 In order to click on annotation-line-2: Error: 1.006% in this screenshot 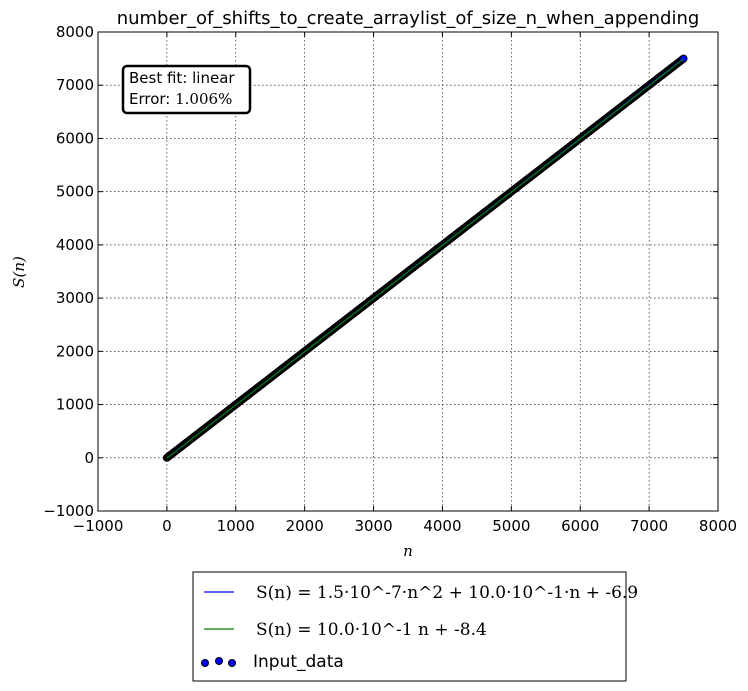, I will do `click(180, 99)`.